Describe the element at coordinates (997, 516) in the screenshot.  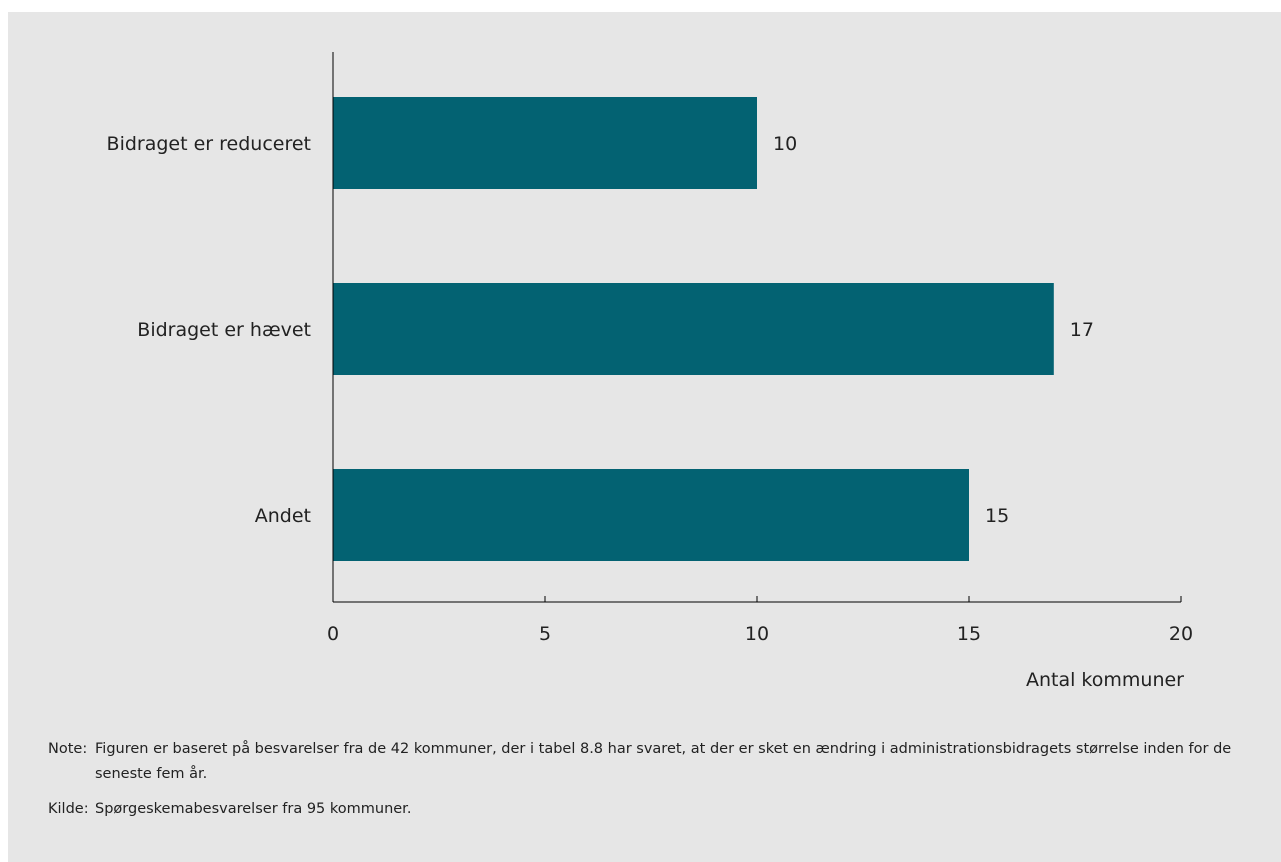
I see `data-label: 15` at that location.